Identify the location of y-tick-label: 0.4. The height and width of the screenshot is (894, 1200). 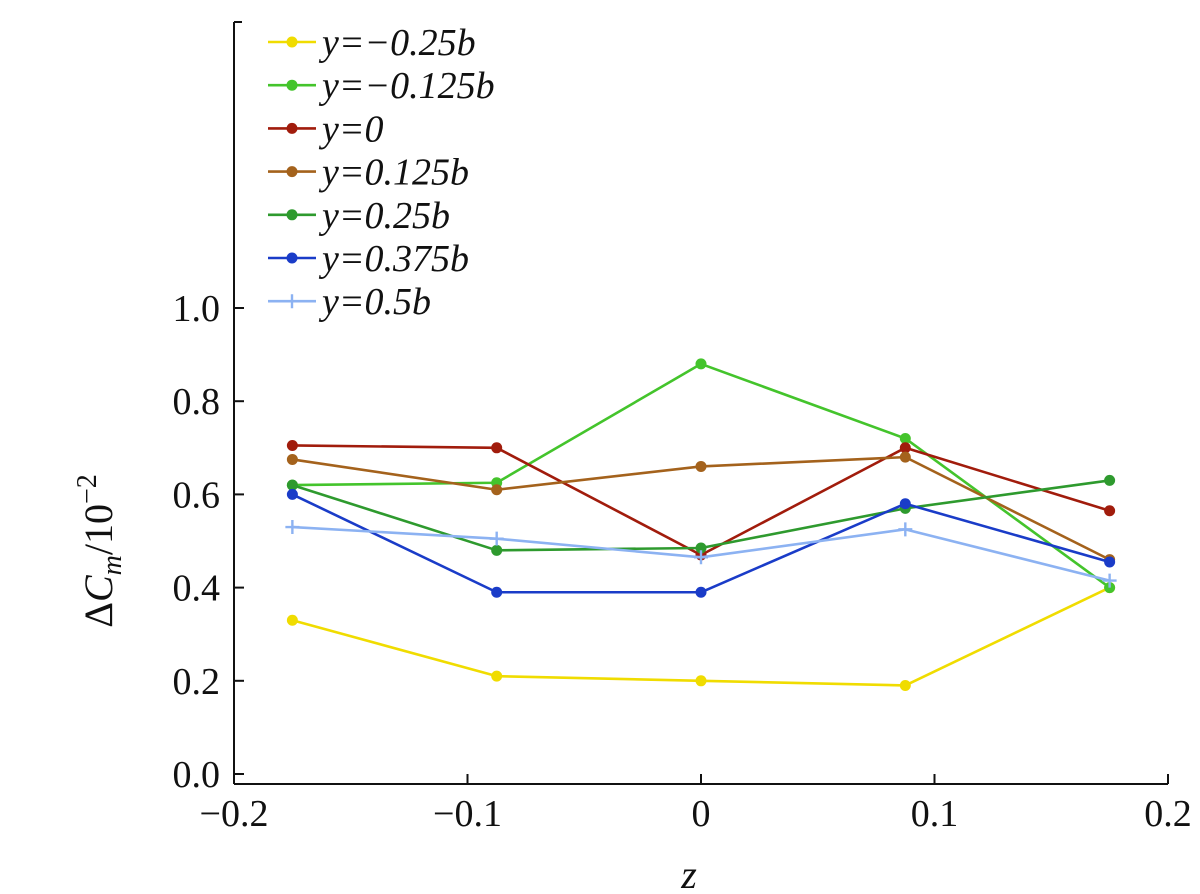
(197, 589).